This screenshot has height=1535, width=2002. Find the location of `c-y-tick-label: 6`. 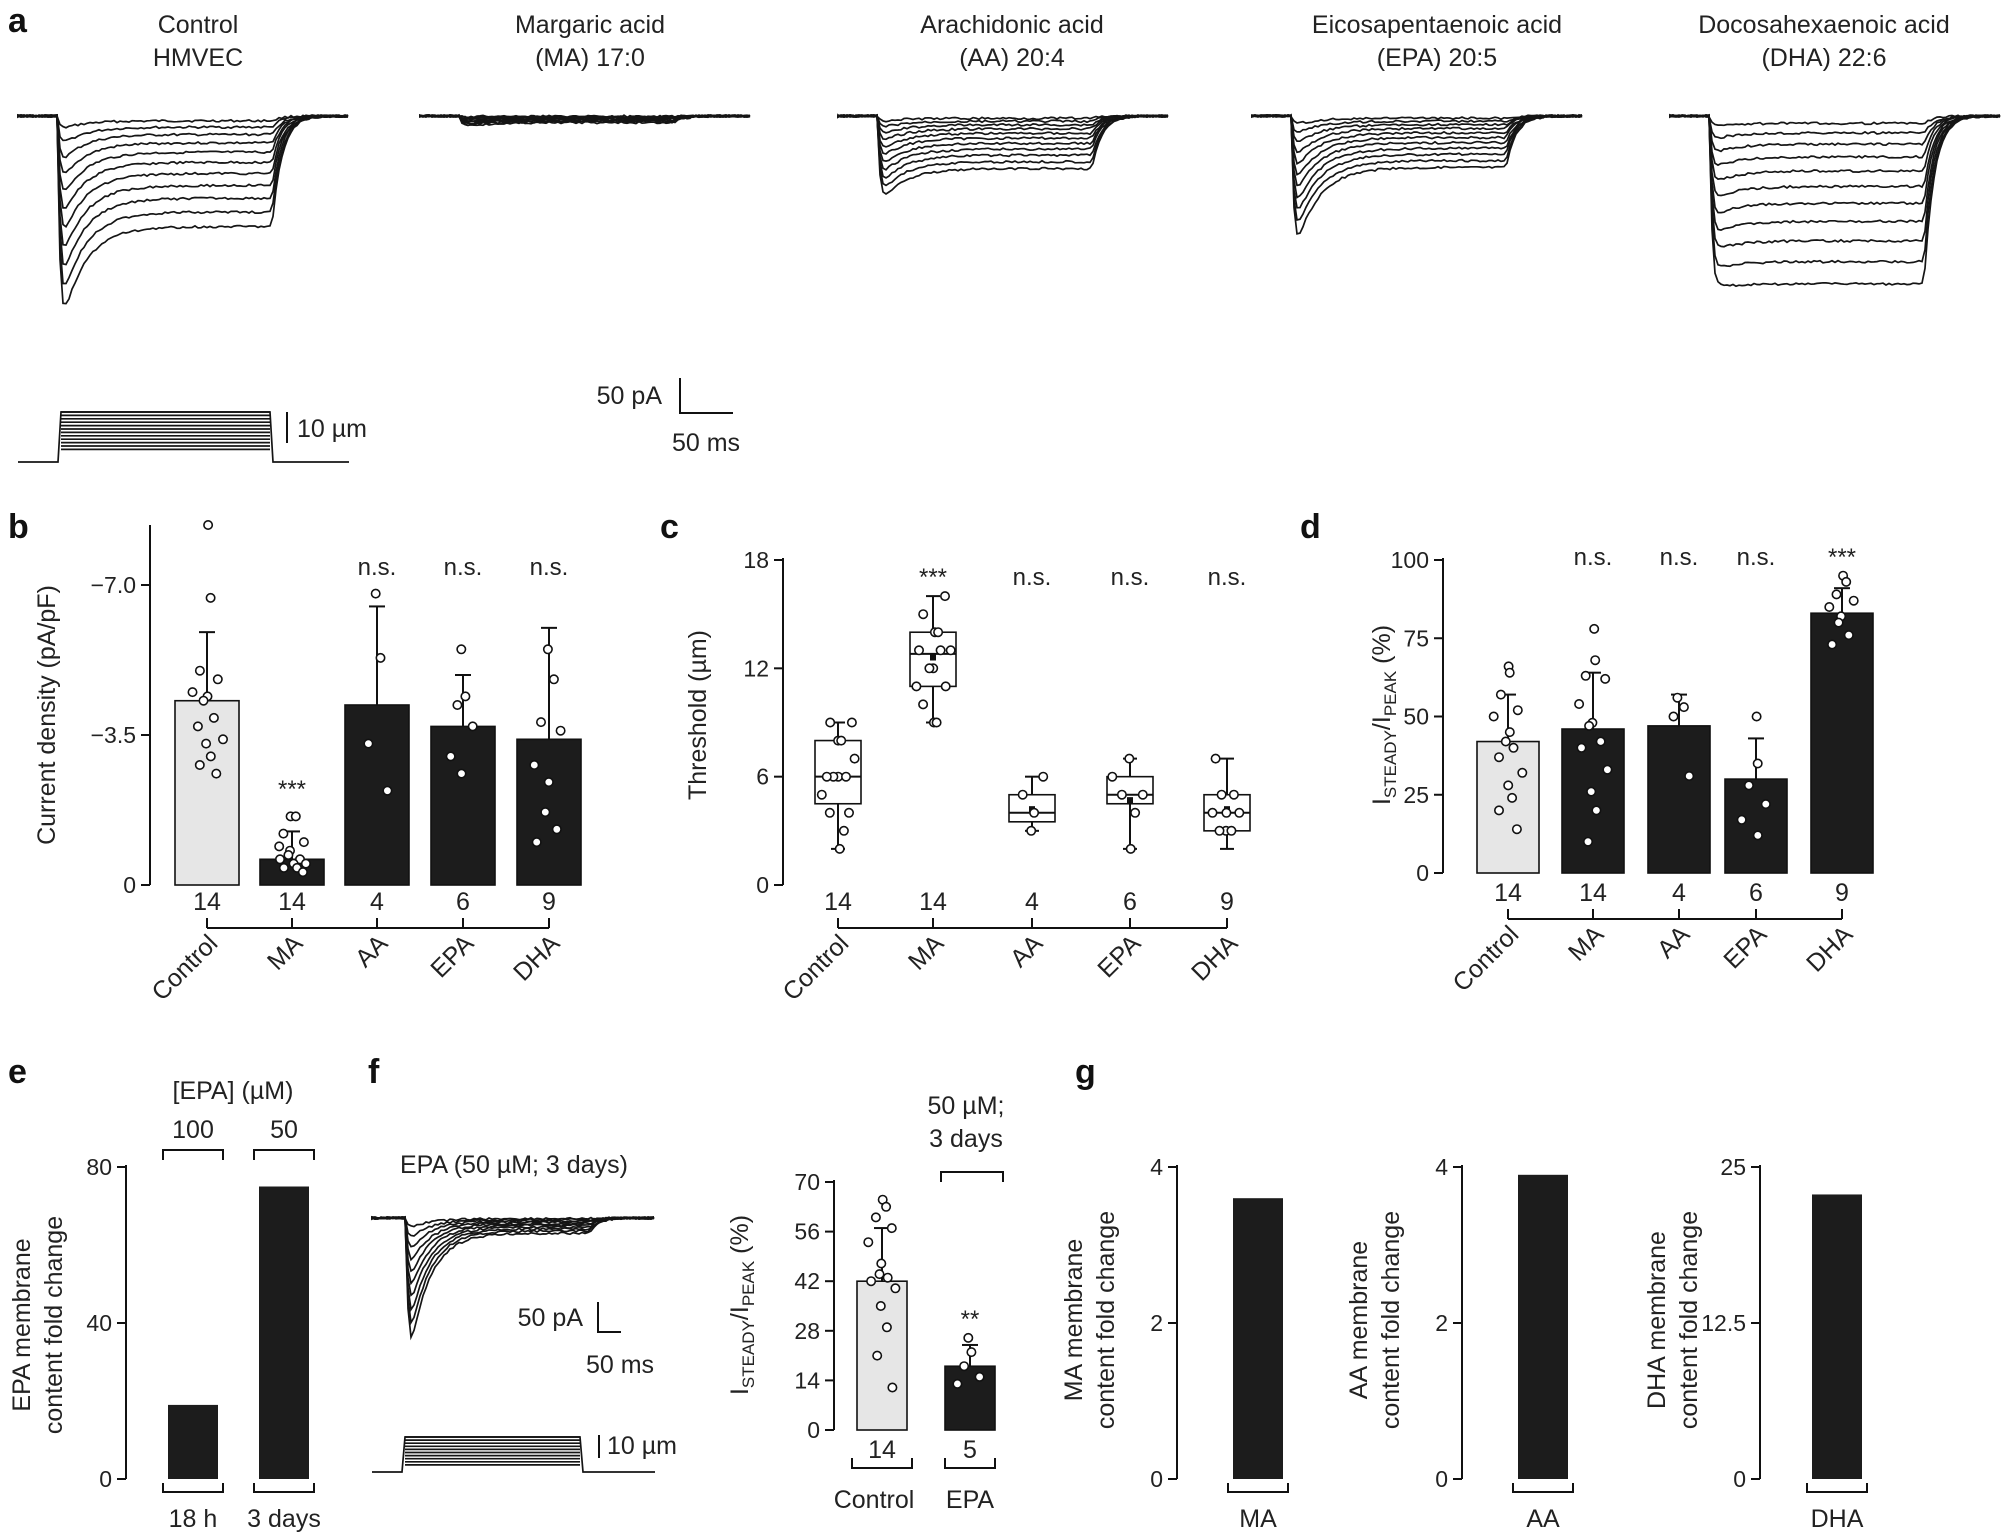

c-y-tick-label: 6 is located at coordinates (762, 777).